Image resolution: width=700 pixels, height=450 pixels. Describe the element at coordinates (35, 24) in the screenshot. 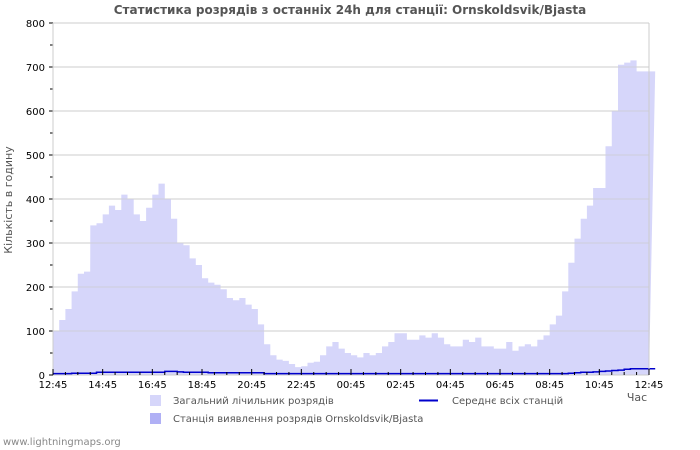

I see `y-tick-label: 800` at that location.